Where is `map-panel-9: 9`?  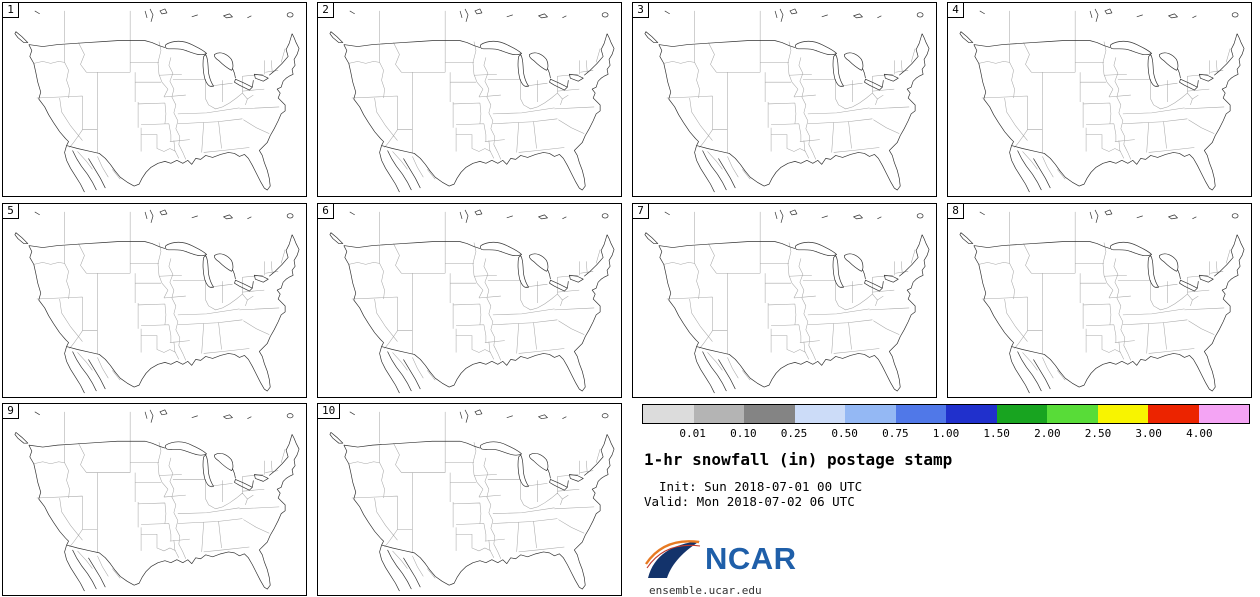
map-panel-9: 9 is located at coordinates (154, 499).